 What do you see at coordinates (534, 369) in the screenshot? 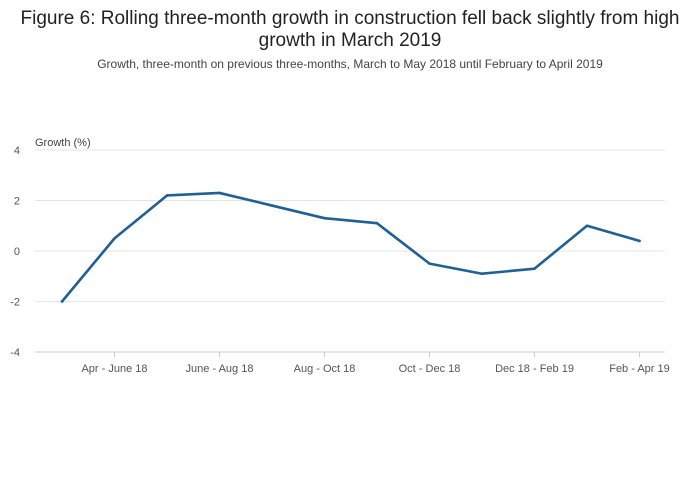
I see `x-tick-label: Dec 18 - Feb 19` at bounding box center [534, 369].